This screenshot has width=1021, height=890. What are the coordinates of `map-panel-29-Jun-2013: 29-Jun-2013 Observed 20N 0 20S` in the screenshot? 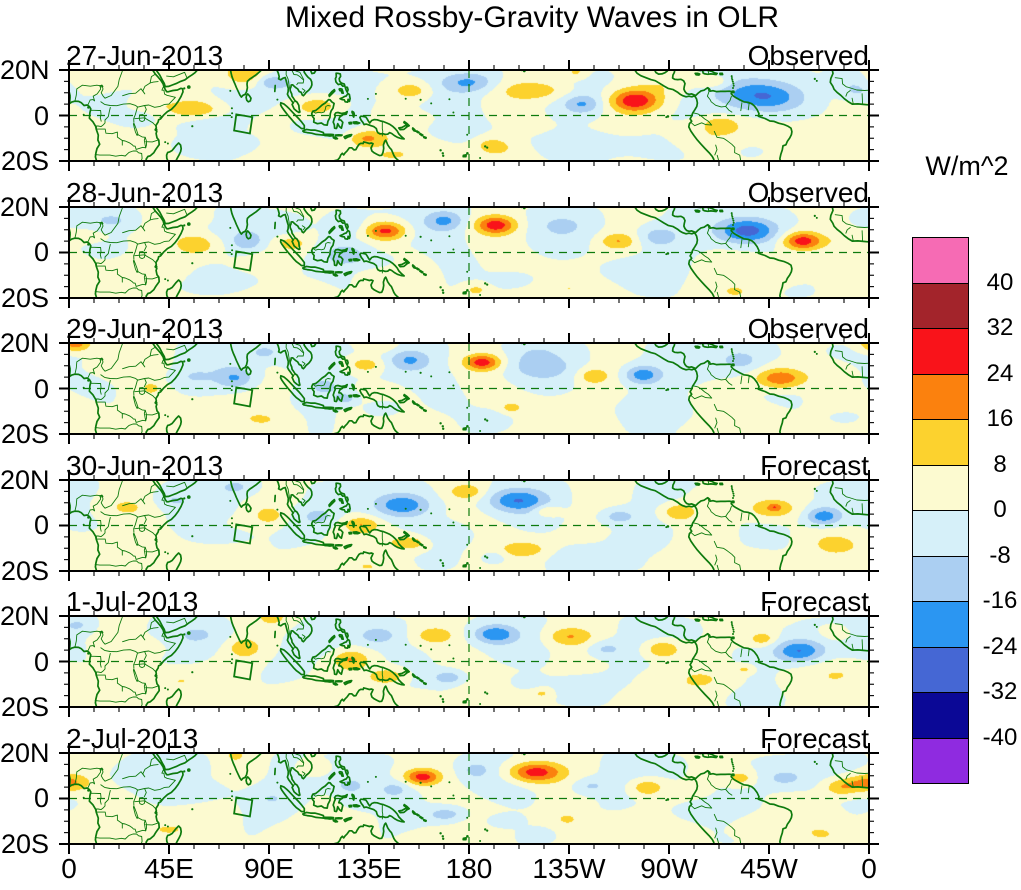 It's located at (440, 381).